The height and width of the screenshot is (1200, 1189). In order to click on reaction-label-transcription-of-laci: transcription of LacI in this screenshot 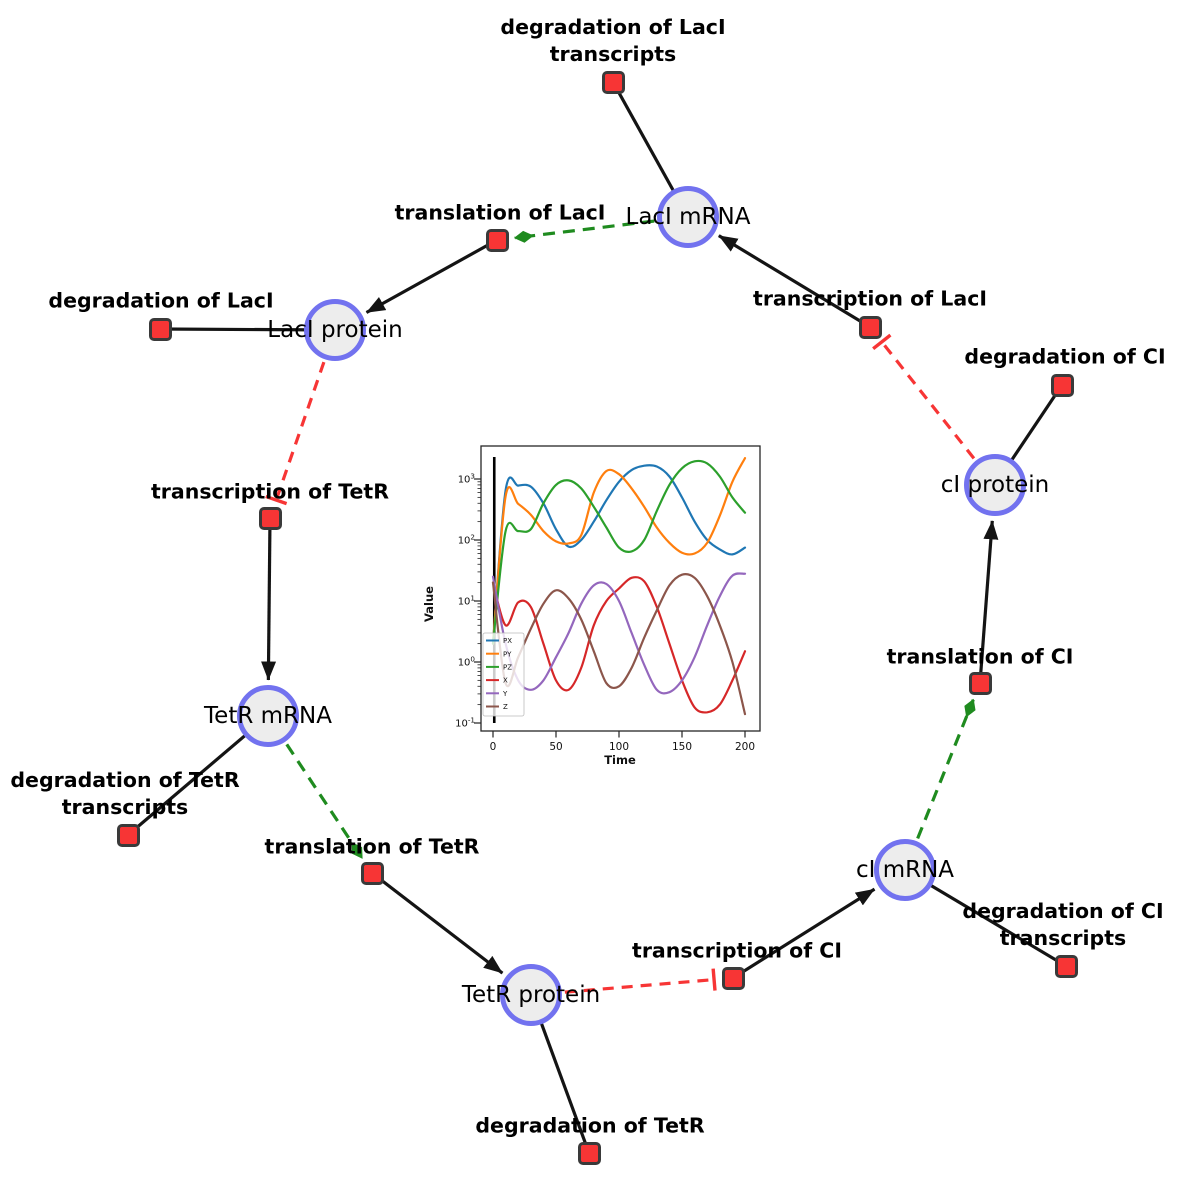, I will do `click(870, 299)`.